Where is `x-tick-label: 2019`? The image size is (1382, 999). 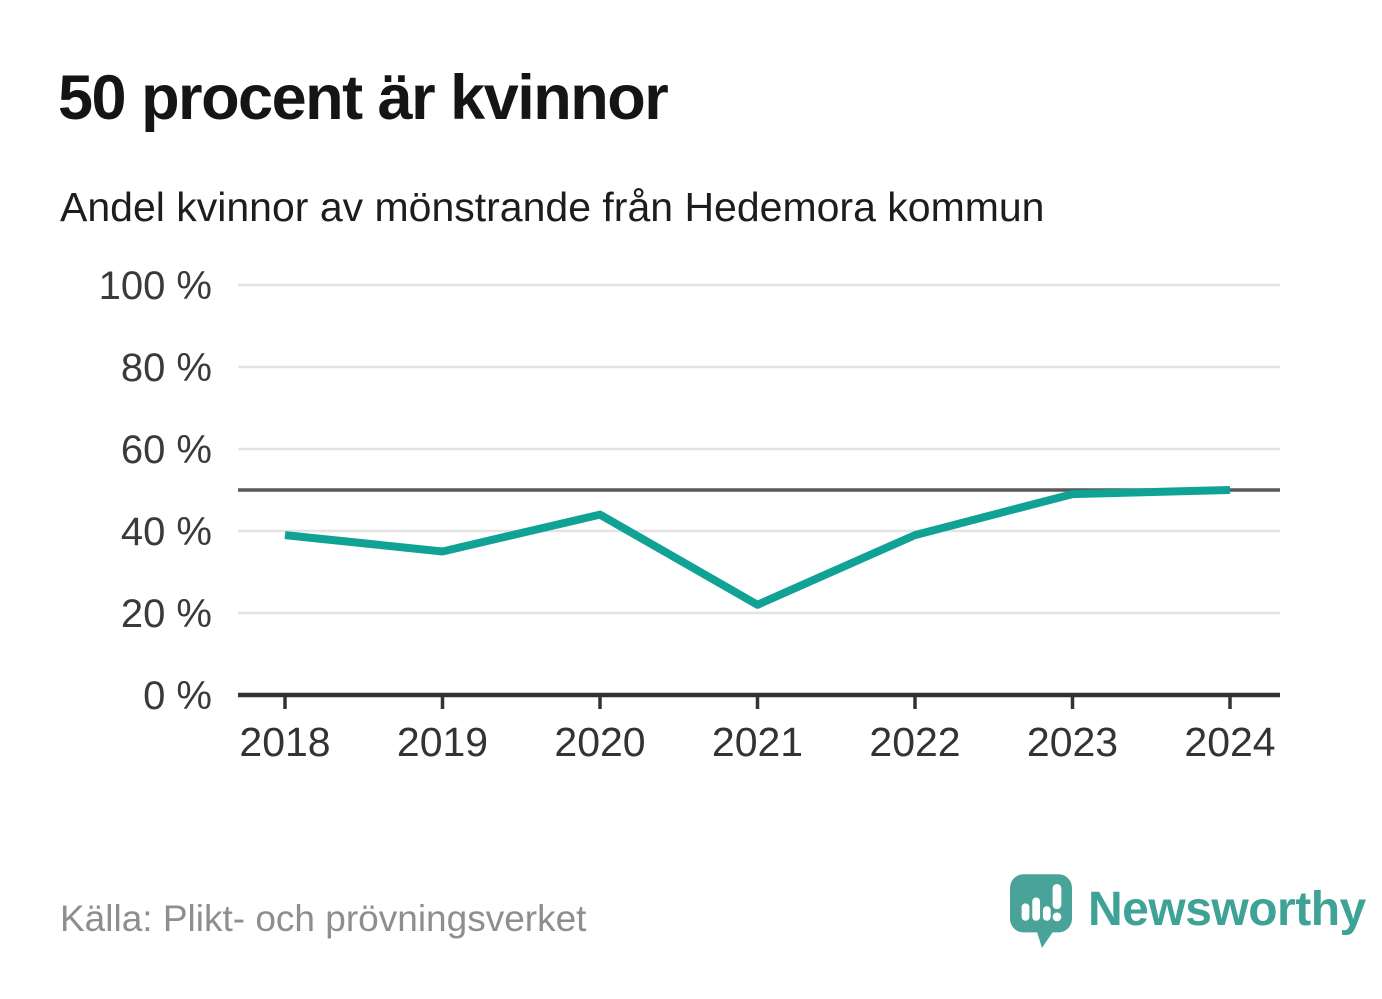
x-tick-label: 2019 is located at coordinates (442, 742).